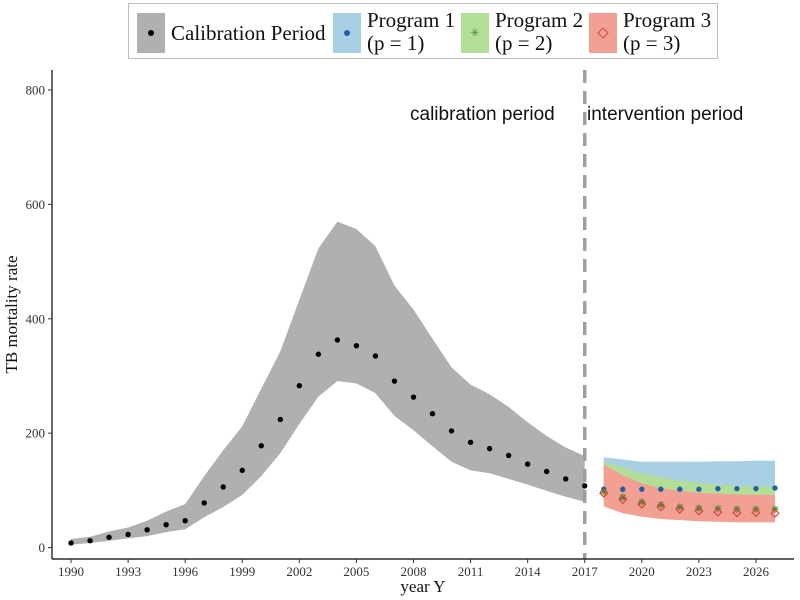 The image size is (800, 600). I want to click on x-tick-label: 2023, so click(699, 571).